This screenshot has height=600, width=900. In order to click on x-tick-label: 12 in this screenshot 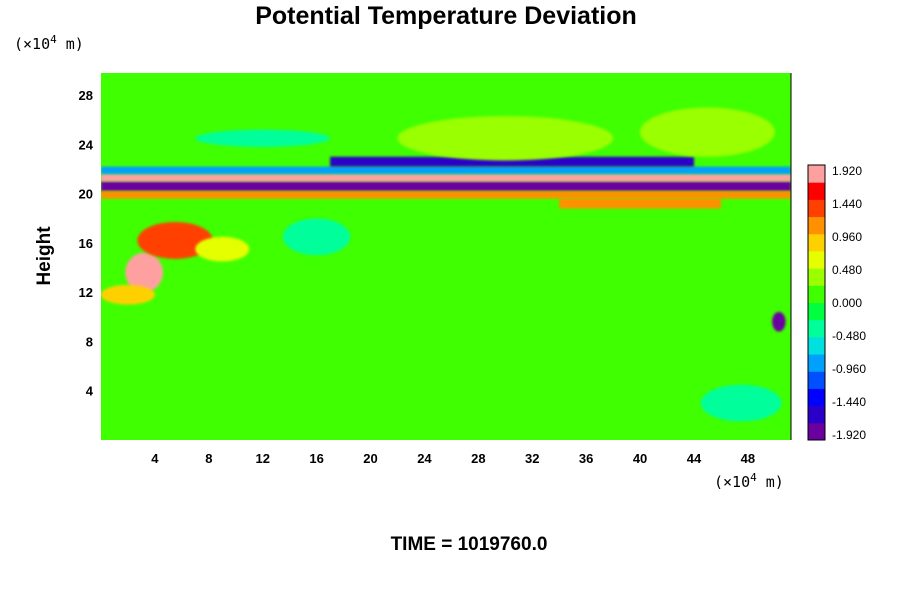, I will do `click(262, 458)`.